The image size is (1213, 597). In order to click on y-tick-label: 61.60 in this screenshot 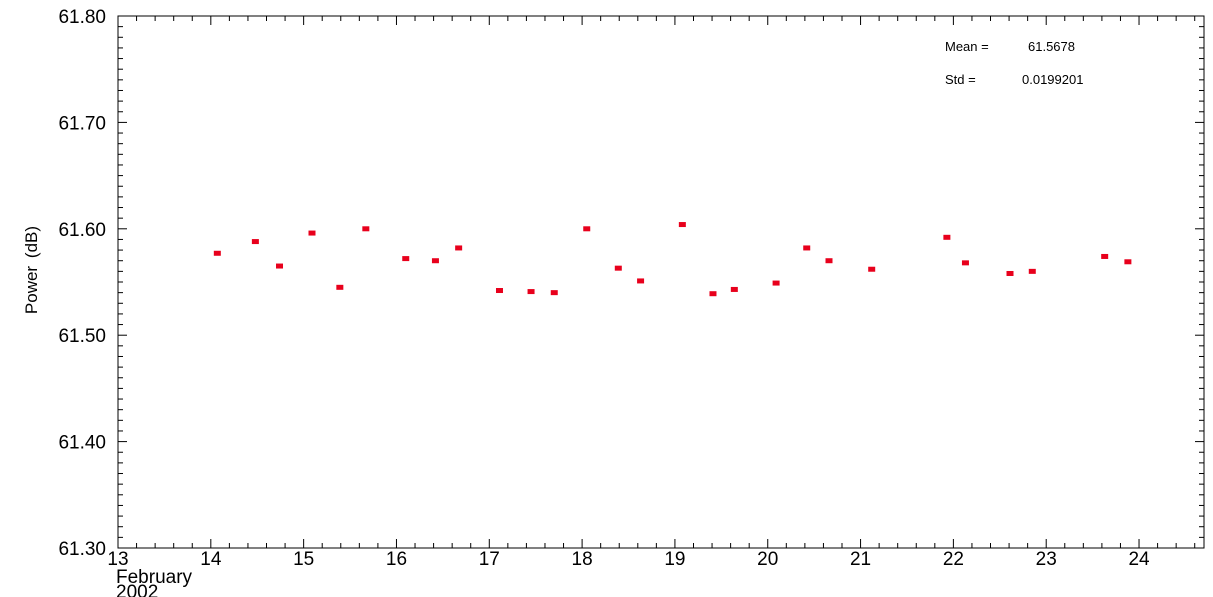, I will do `click(82, 230)`.